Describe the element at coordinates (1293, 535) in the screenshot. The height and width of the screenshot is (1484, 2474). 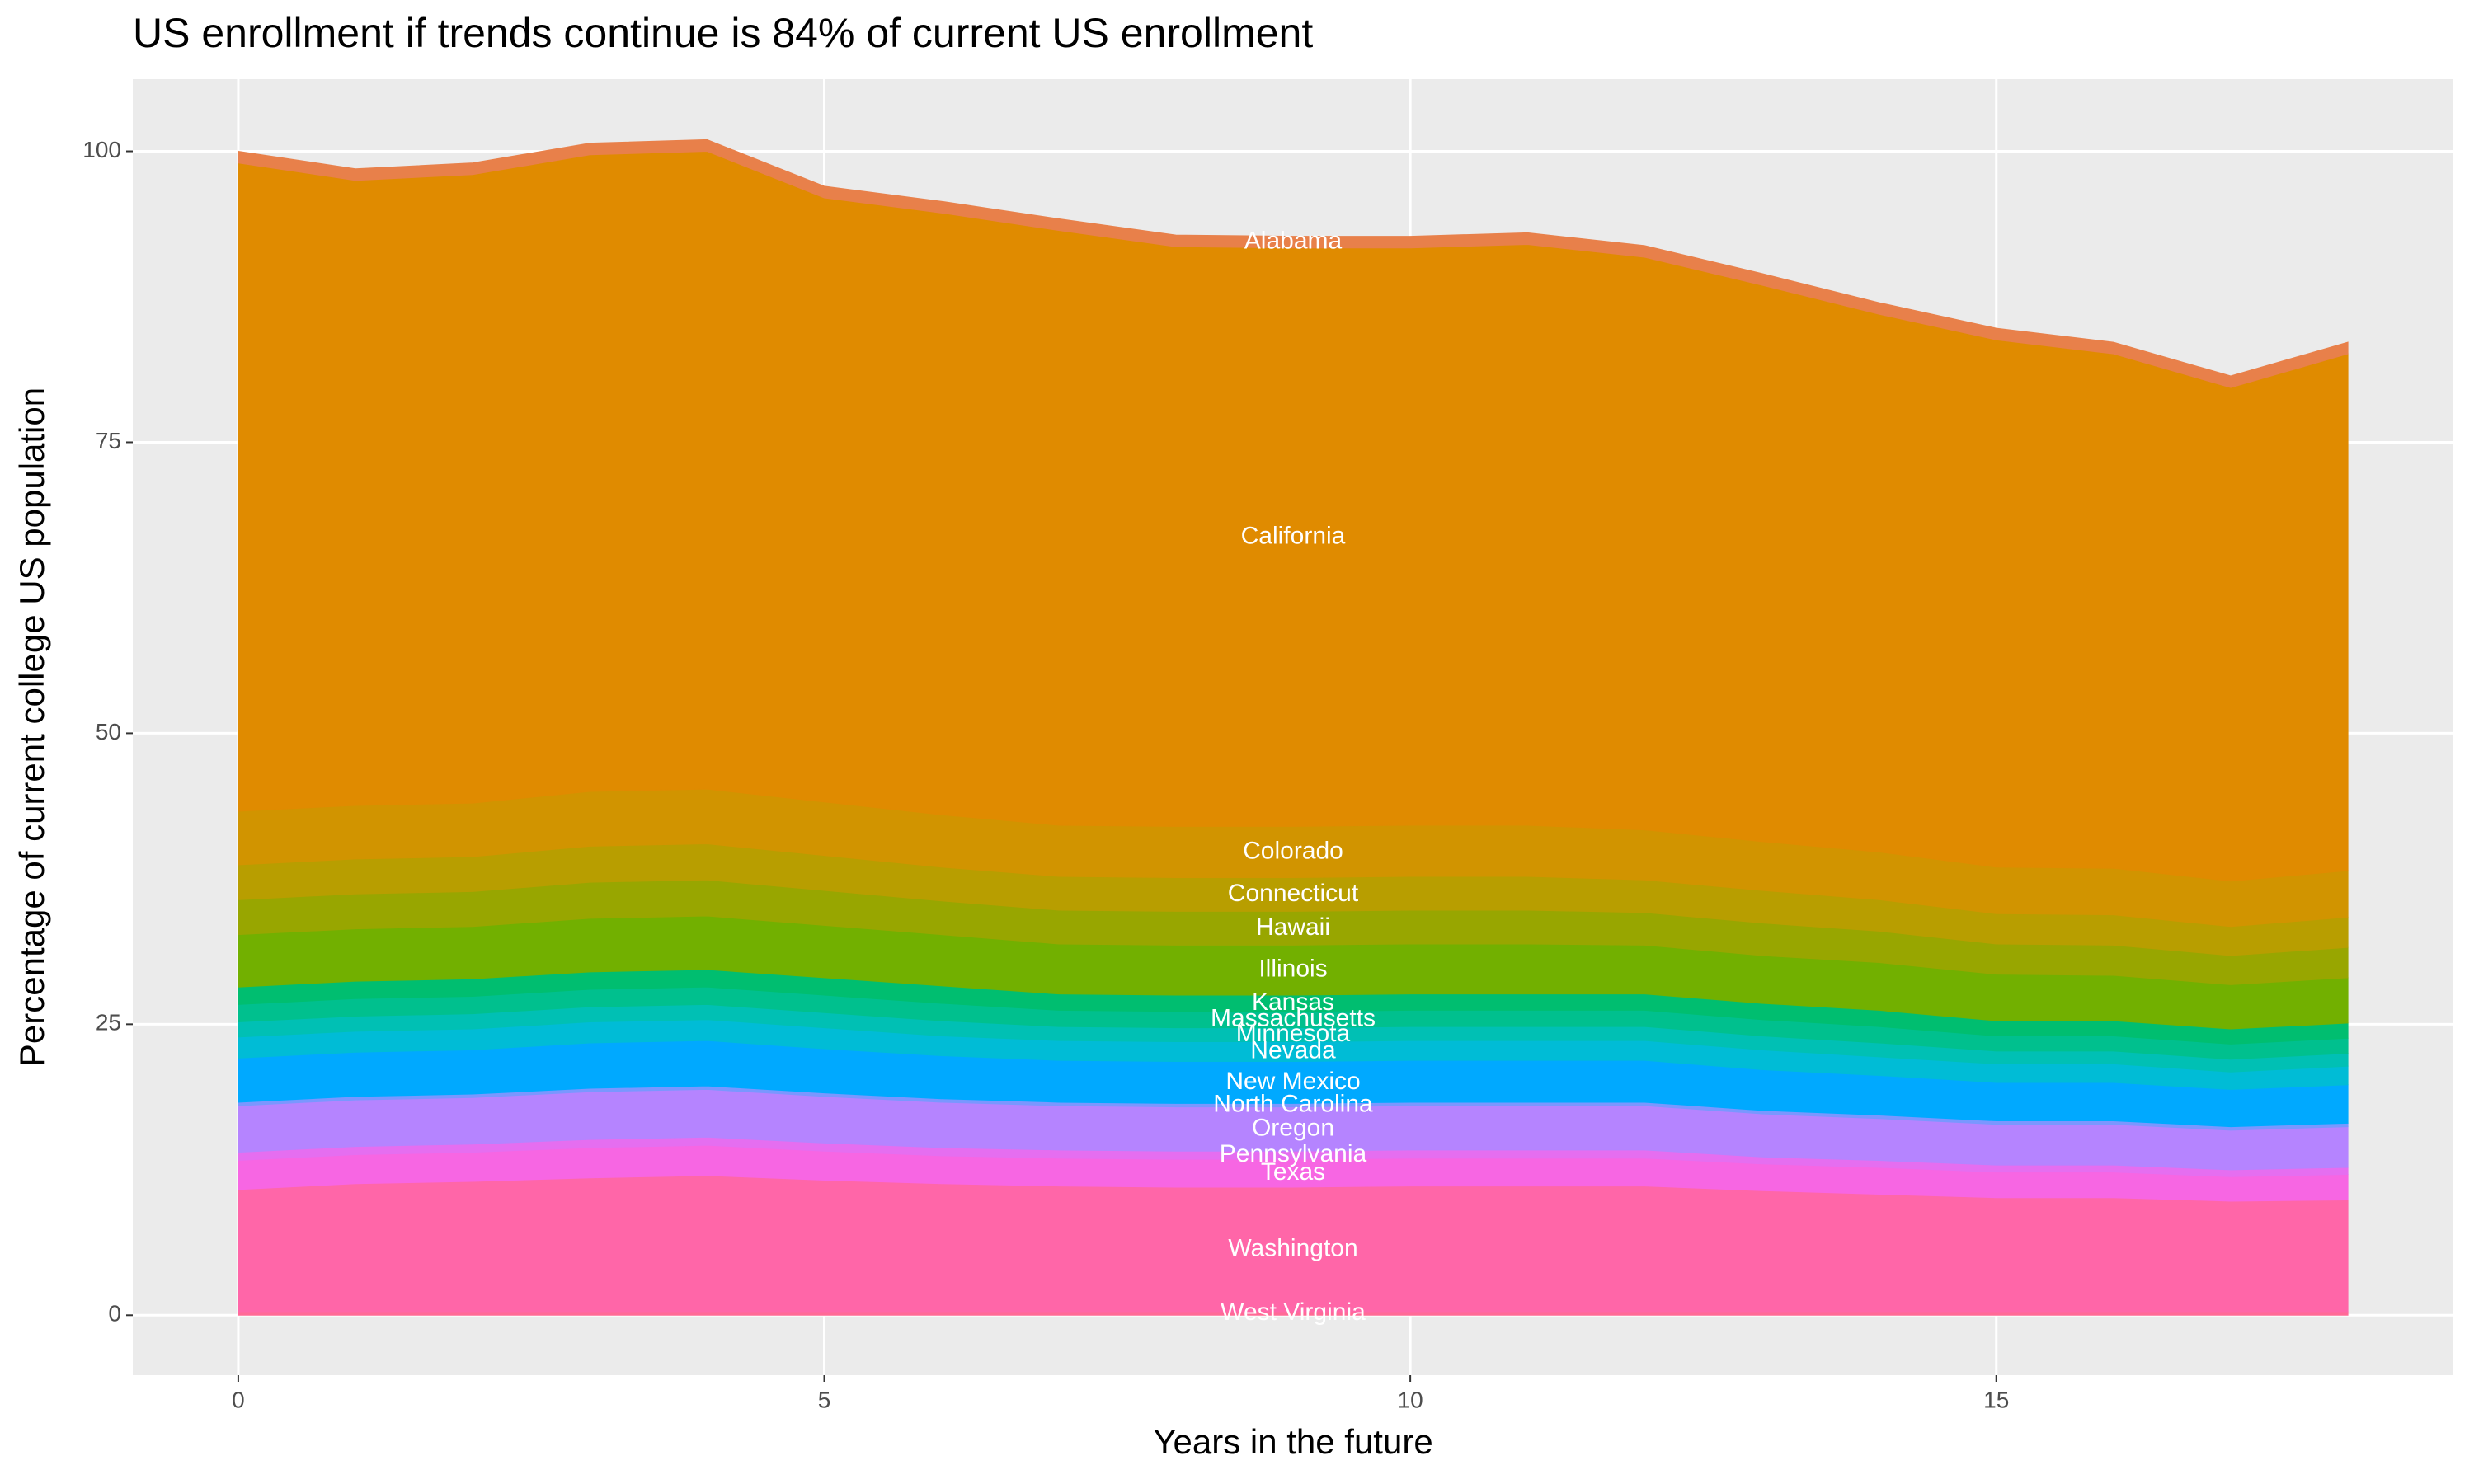
I see `area-label: California` at that location.